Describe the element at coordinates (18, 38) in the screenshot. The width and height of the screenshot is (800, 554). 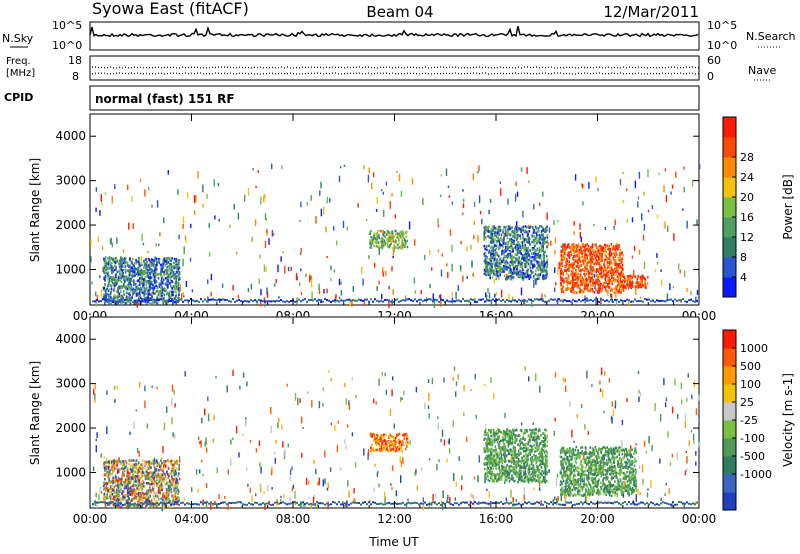
I see `nsky-label: N.Sky` at that location.